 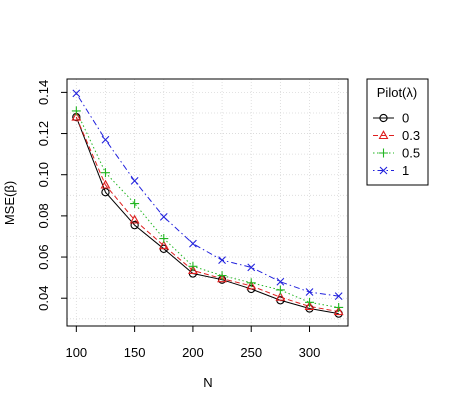 I want to click on y-tick-label: 0.08, so click(x=43, y=215).